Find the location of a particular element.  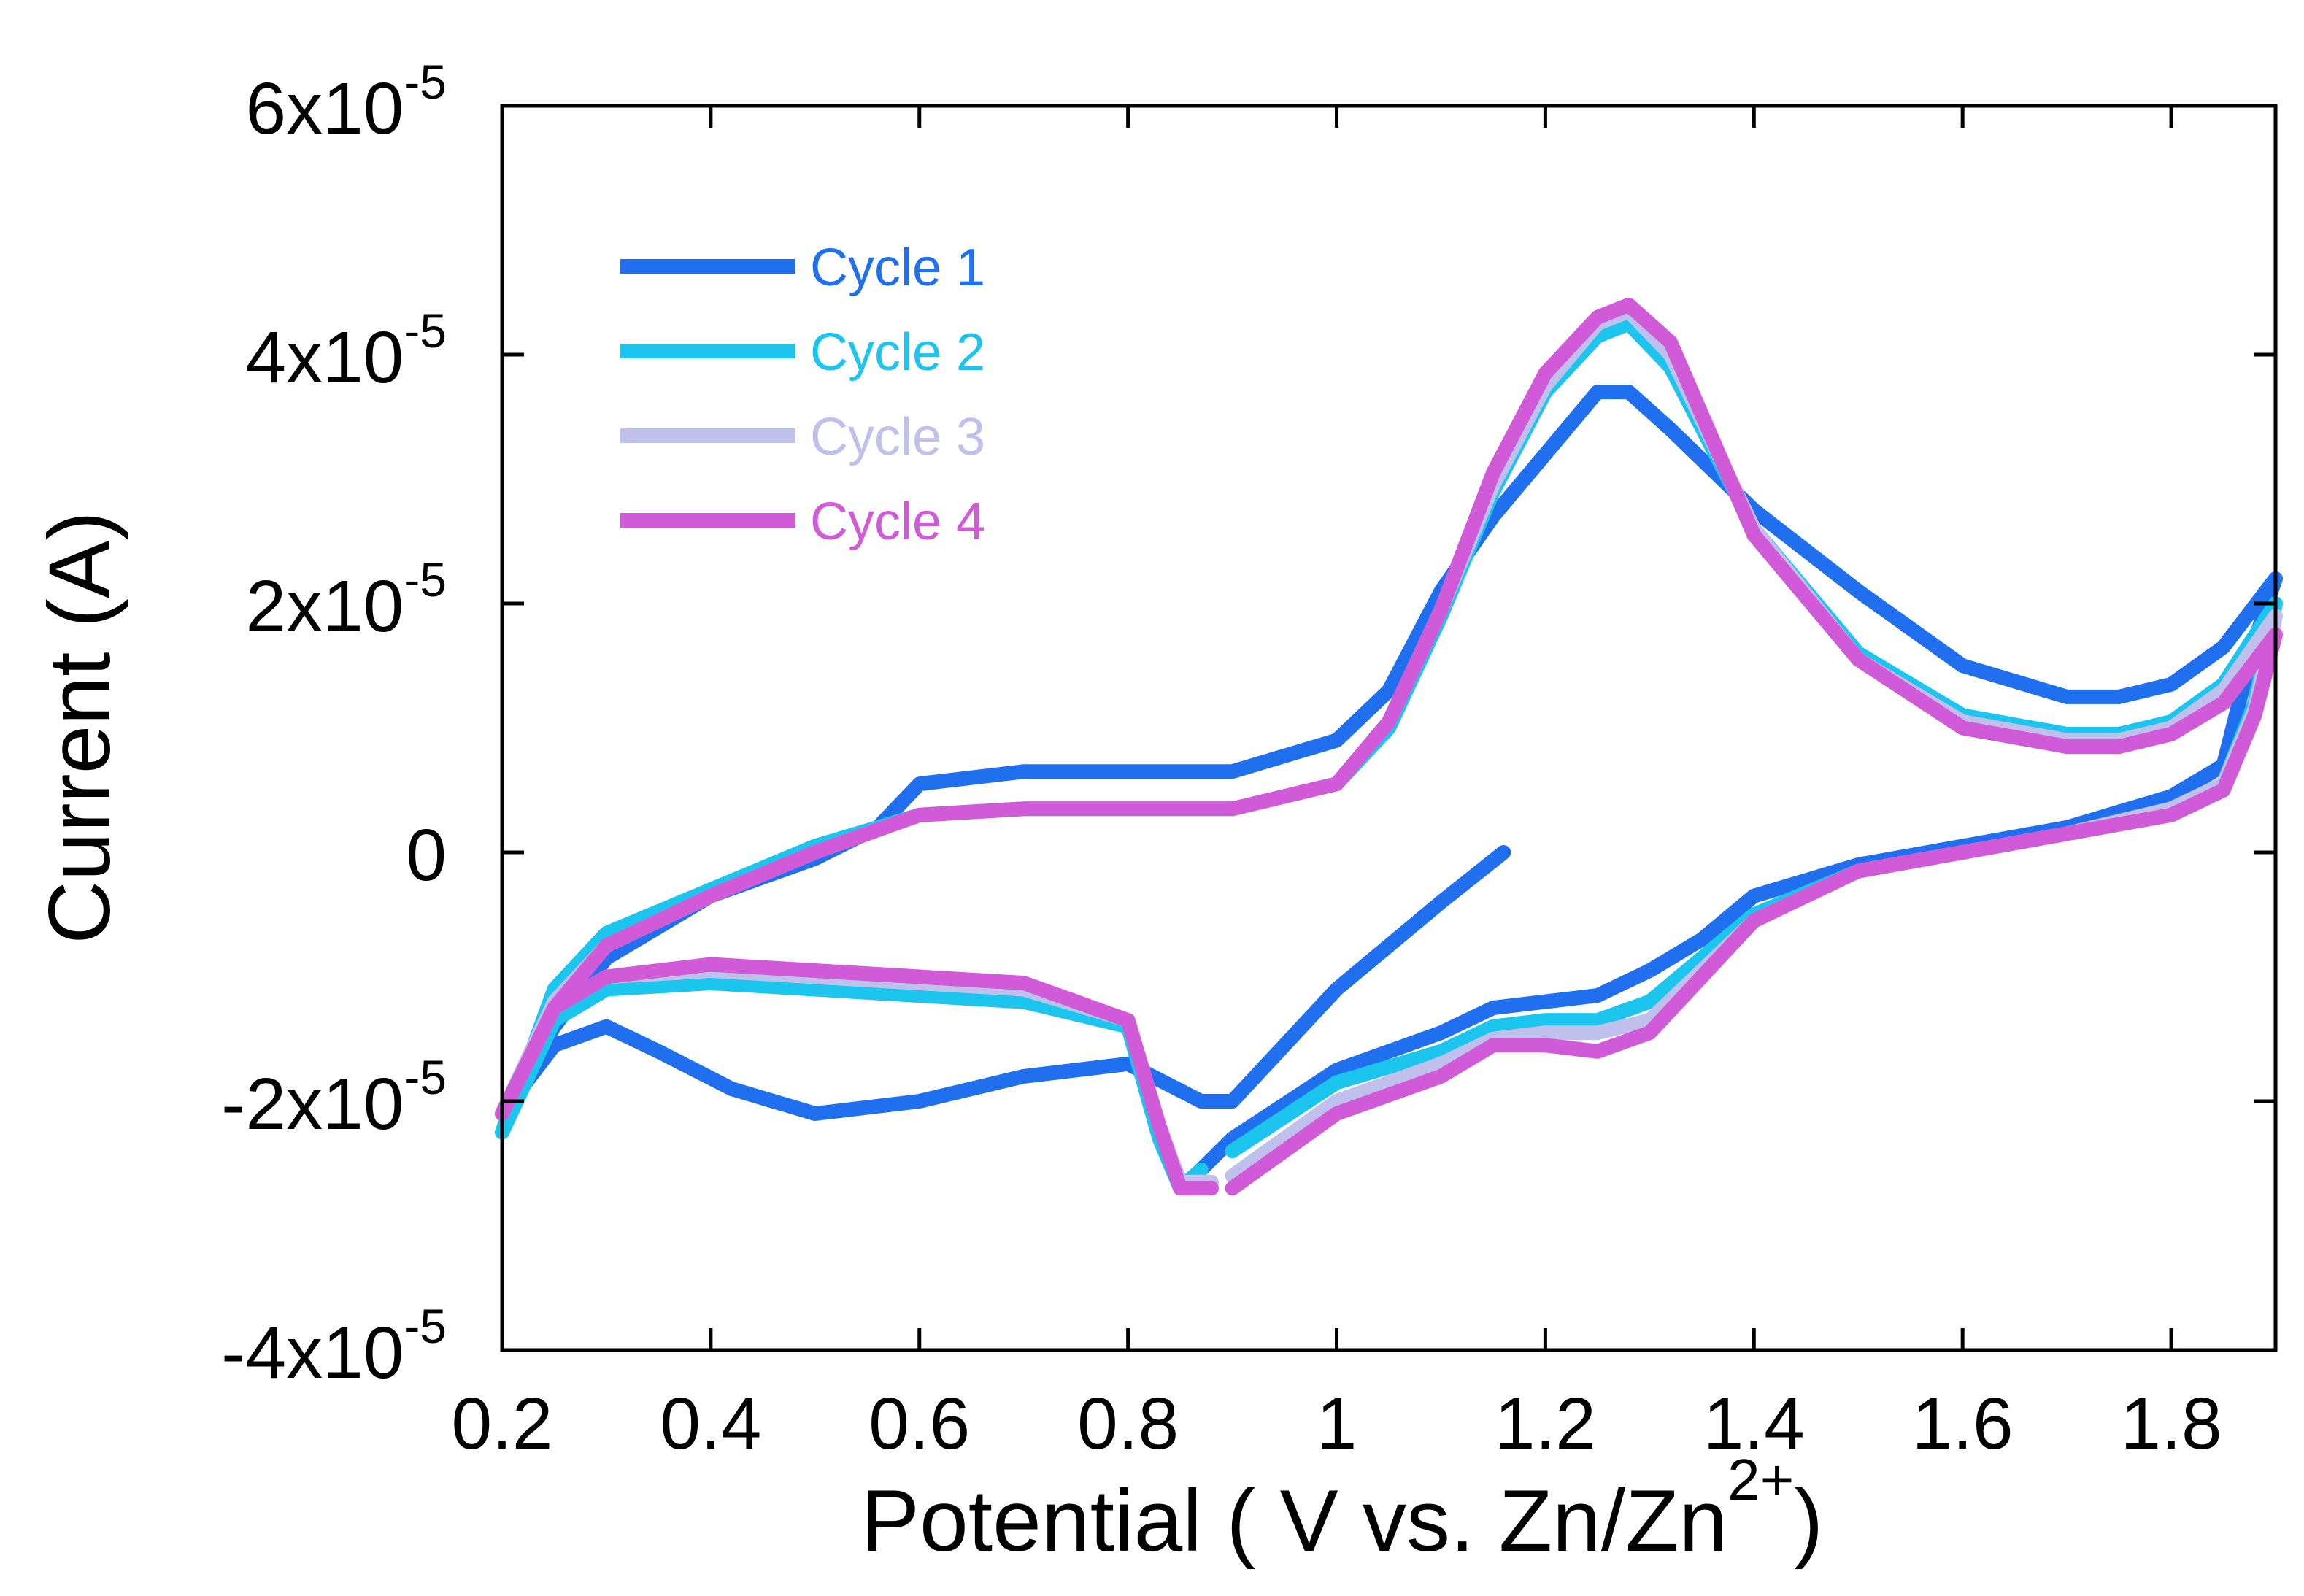

y-axis-label: Current (A) is located at coordinates (79, 727).